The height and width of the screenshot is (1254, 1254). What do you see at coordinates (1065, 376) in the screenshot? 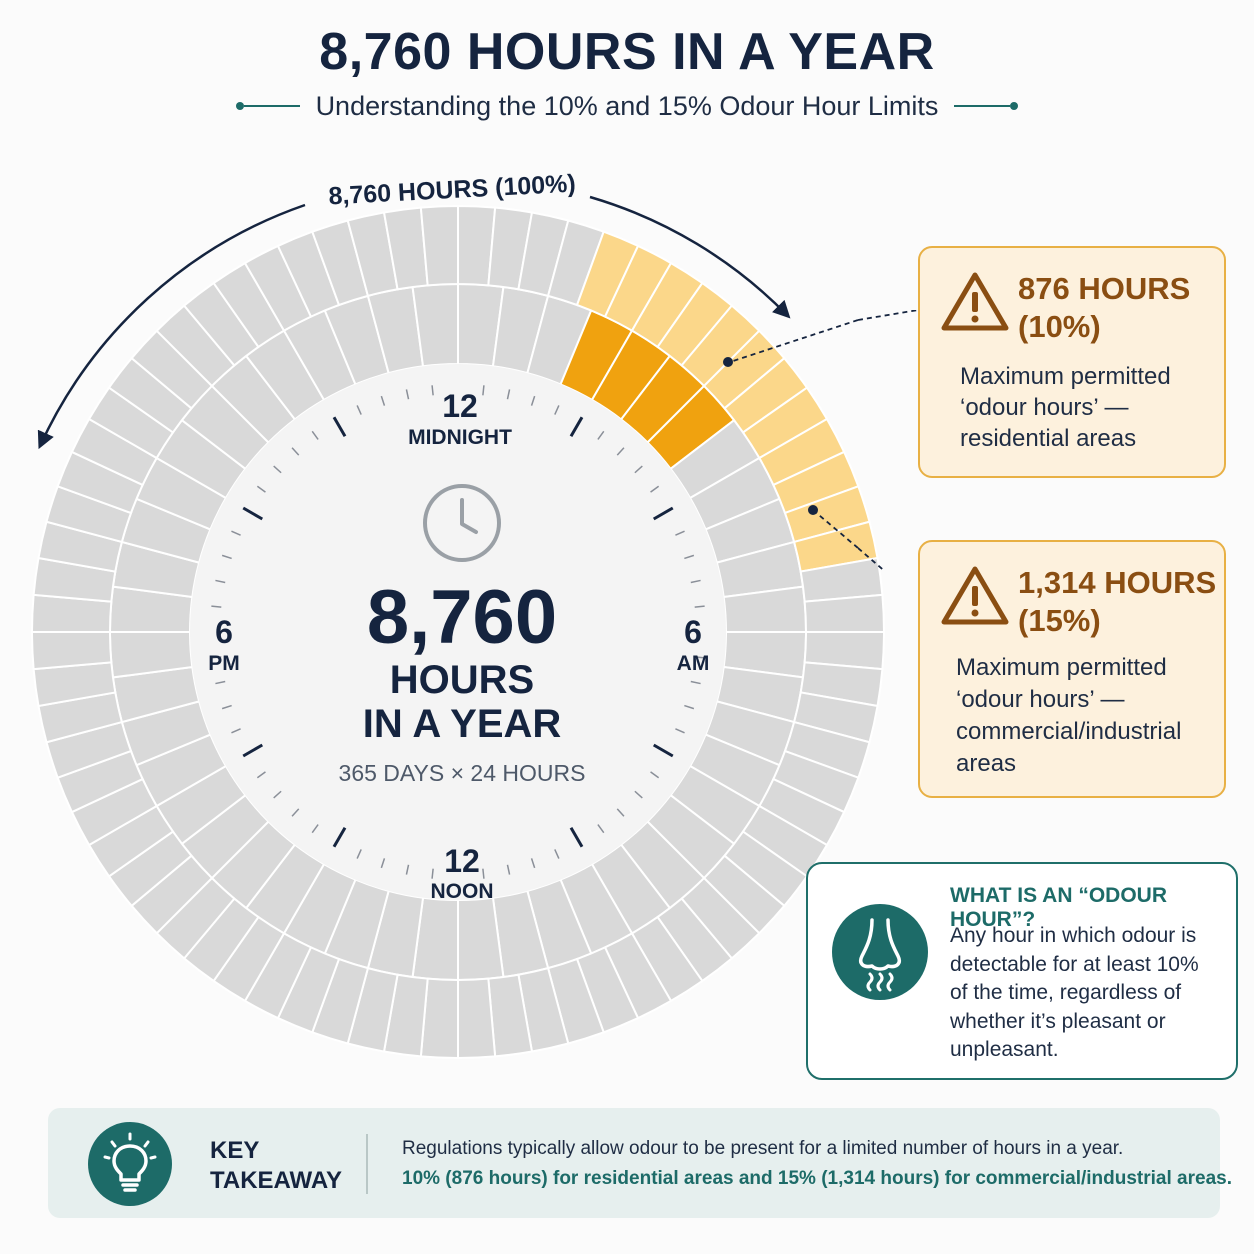
I see `limit-desc-10-line1: Maximum permitted` at bounding box center [1065, 376].